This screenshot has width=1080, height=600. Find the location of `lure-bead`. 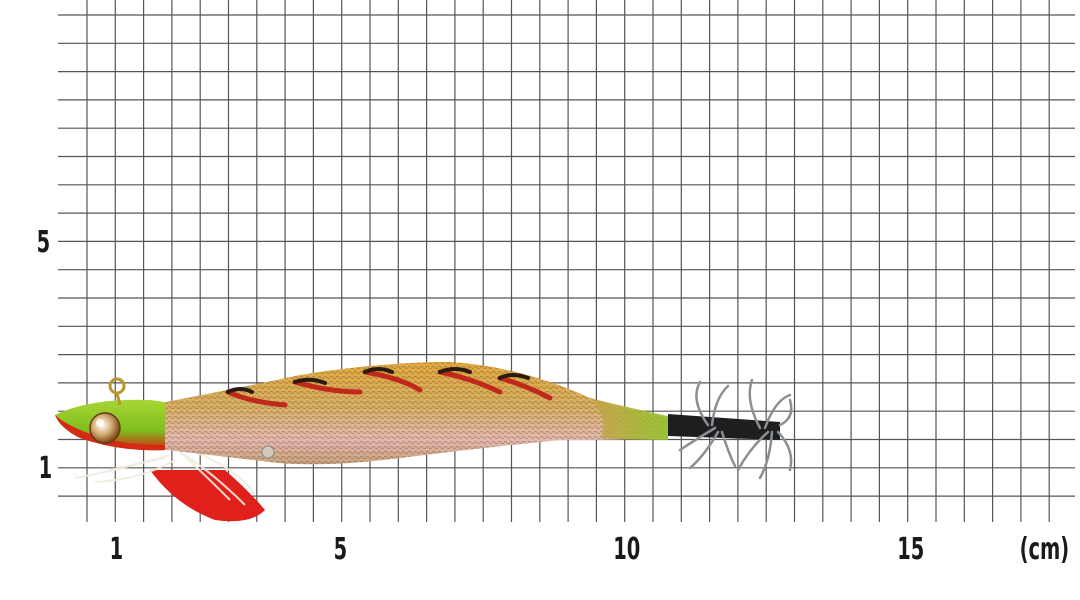

lure-bead is located at coordinates (268, 452).